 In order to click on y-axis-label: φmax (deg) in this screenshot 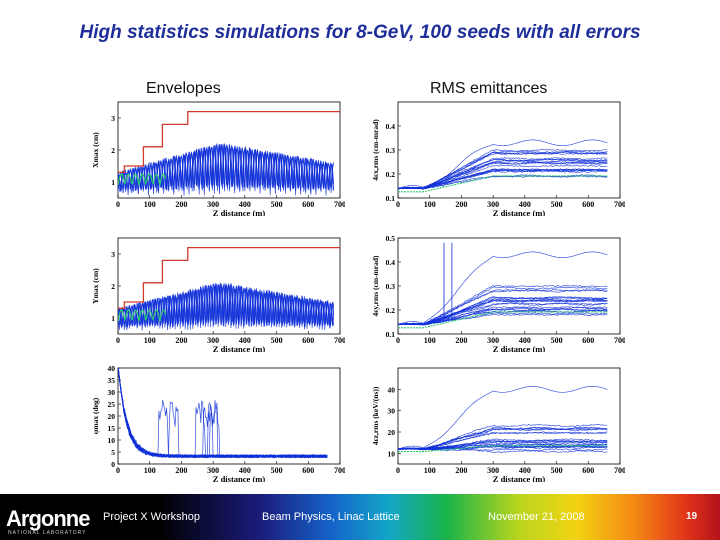, I will do `click(95, 415)`.